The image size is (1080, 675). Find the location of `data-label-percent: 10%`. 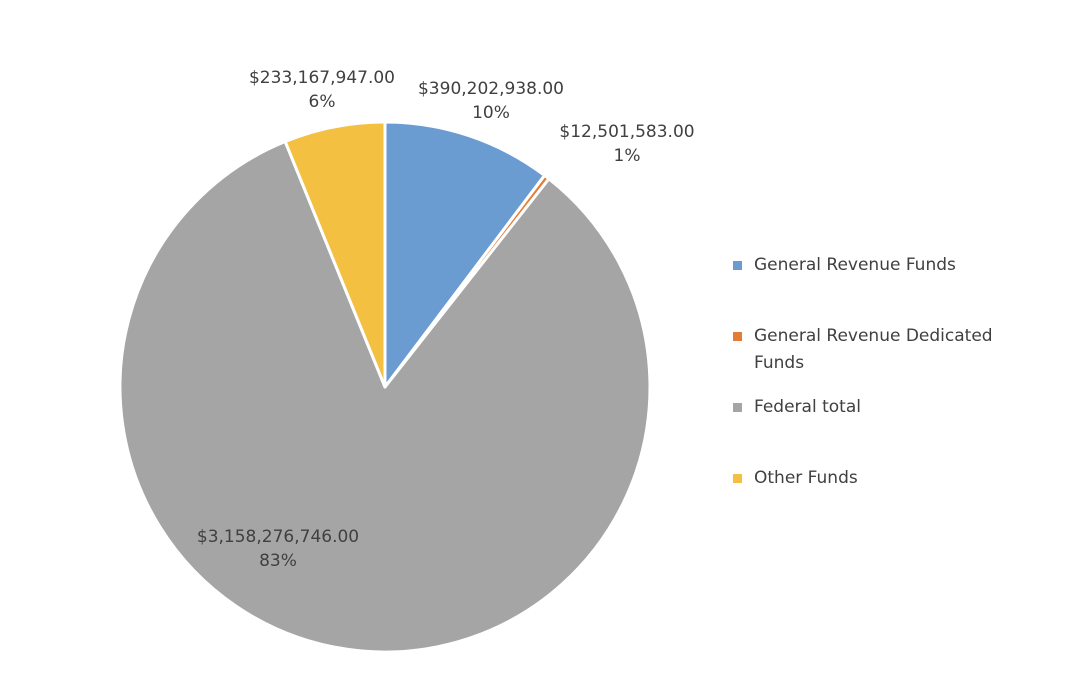

data-label-percent: 10% is located at coordinates (491, 113).